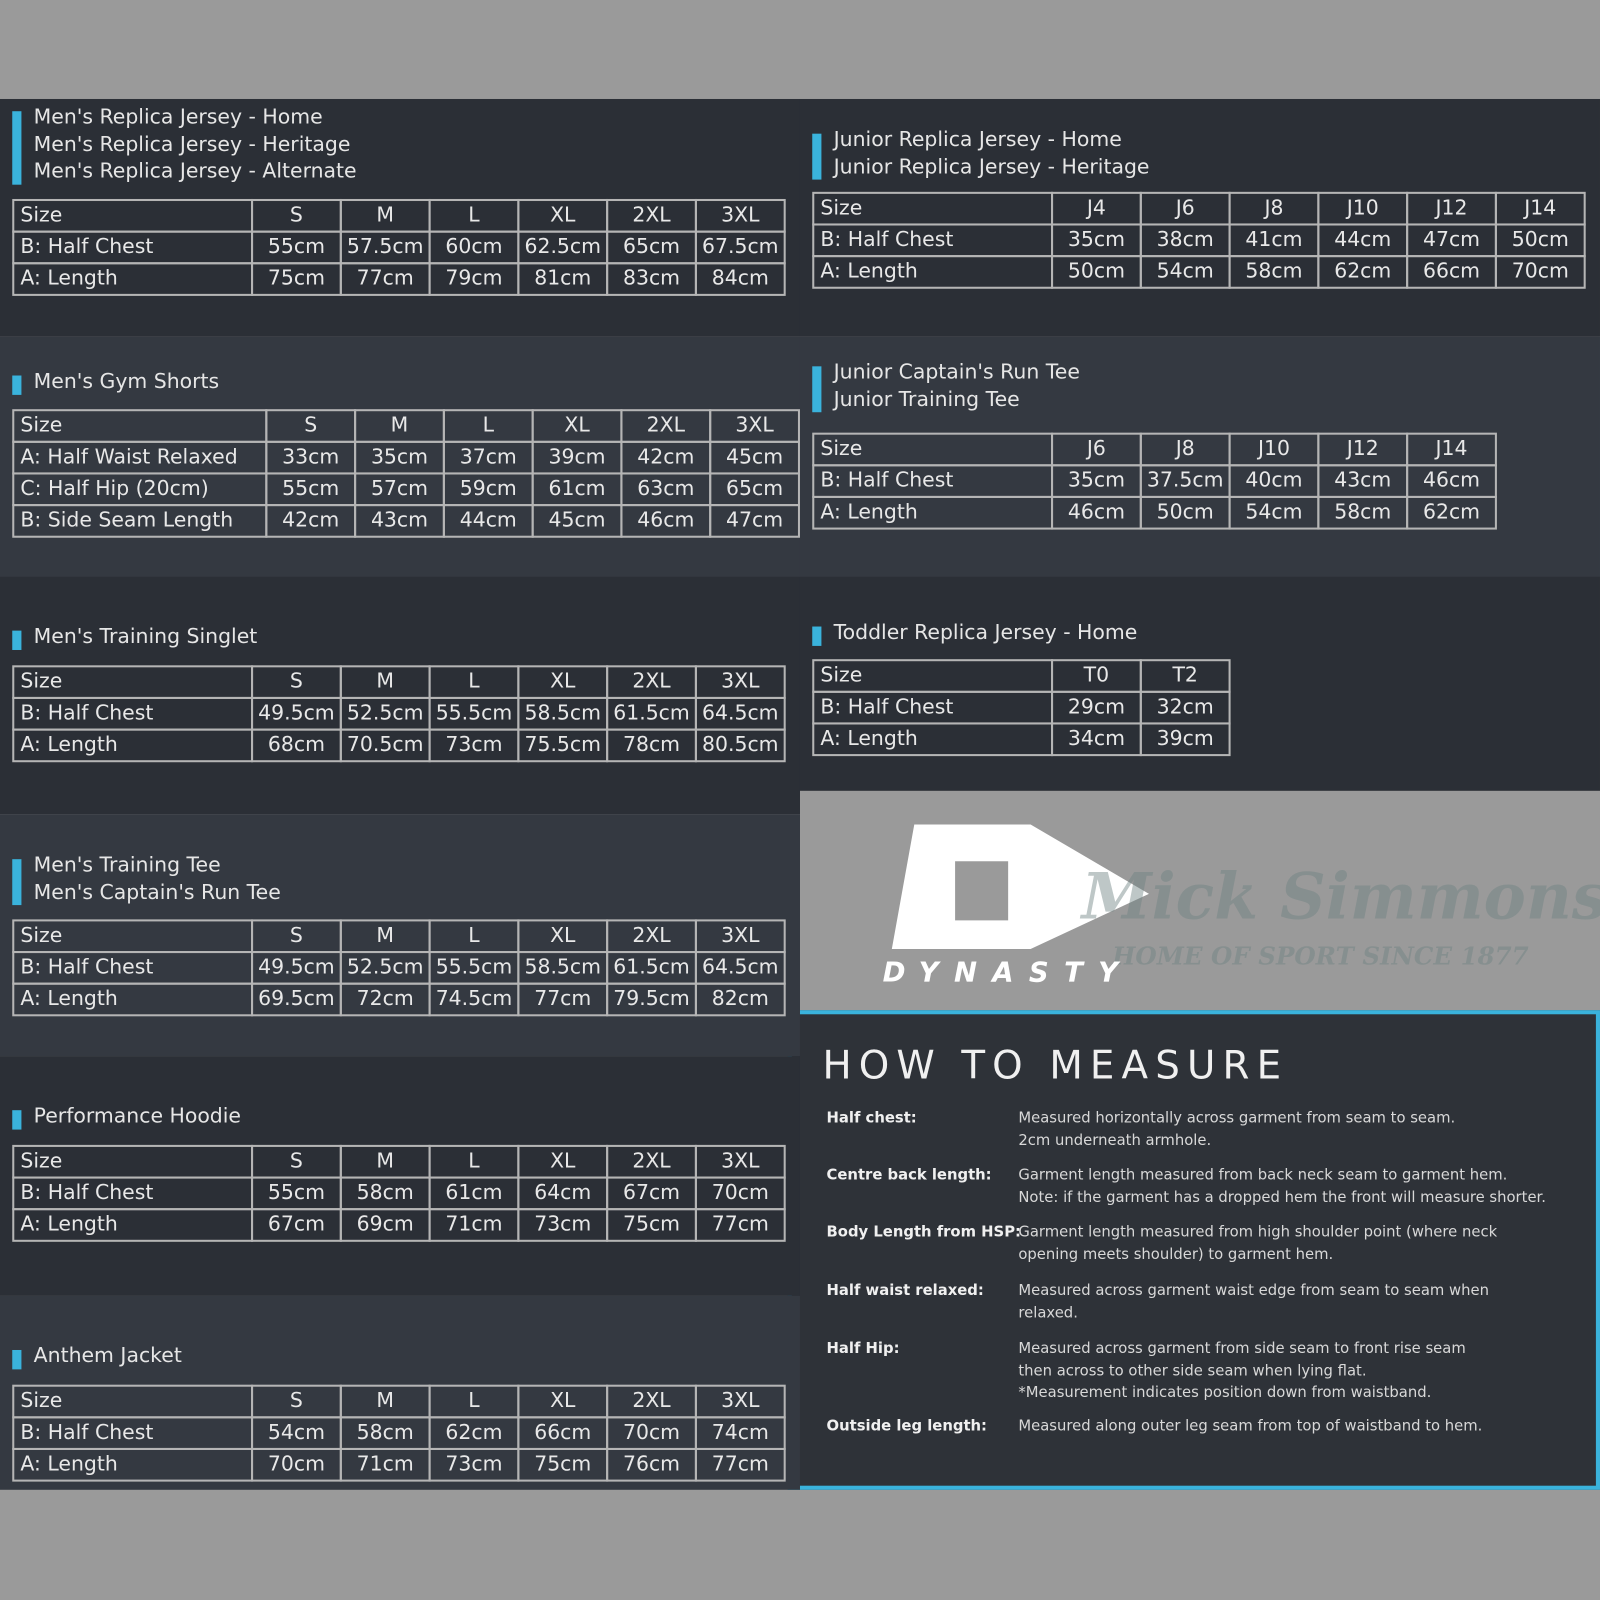  What do you see at coordinates (140, 457) in the screenshot?
I see `table-cell: A: Half Waist Relaxed` at bounding box center [140, 457].